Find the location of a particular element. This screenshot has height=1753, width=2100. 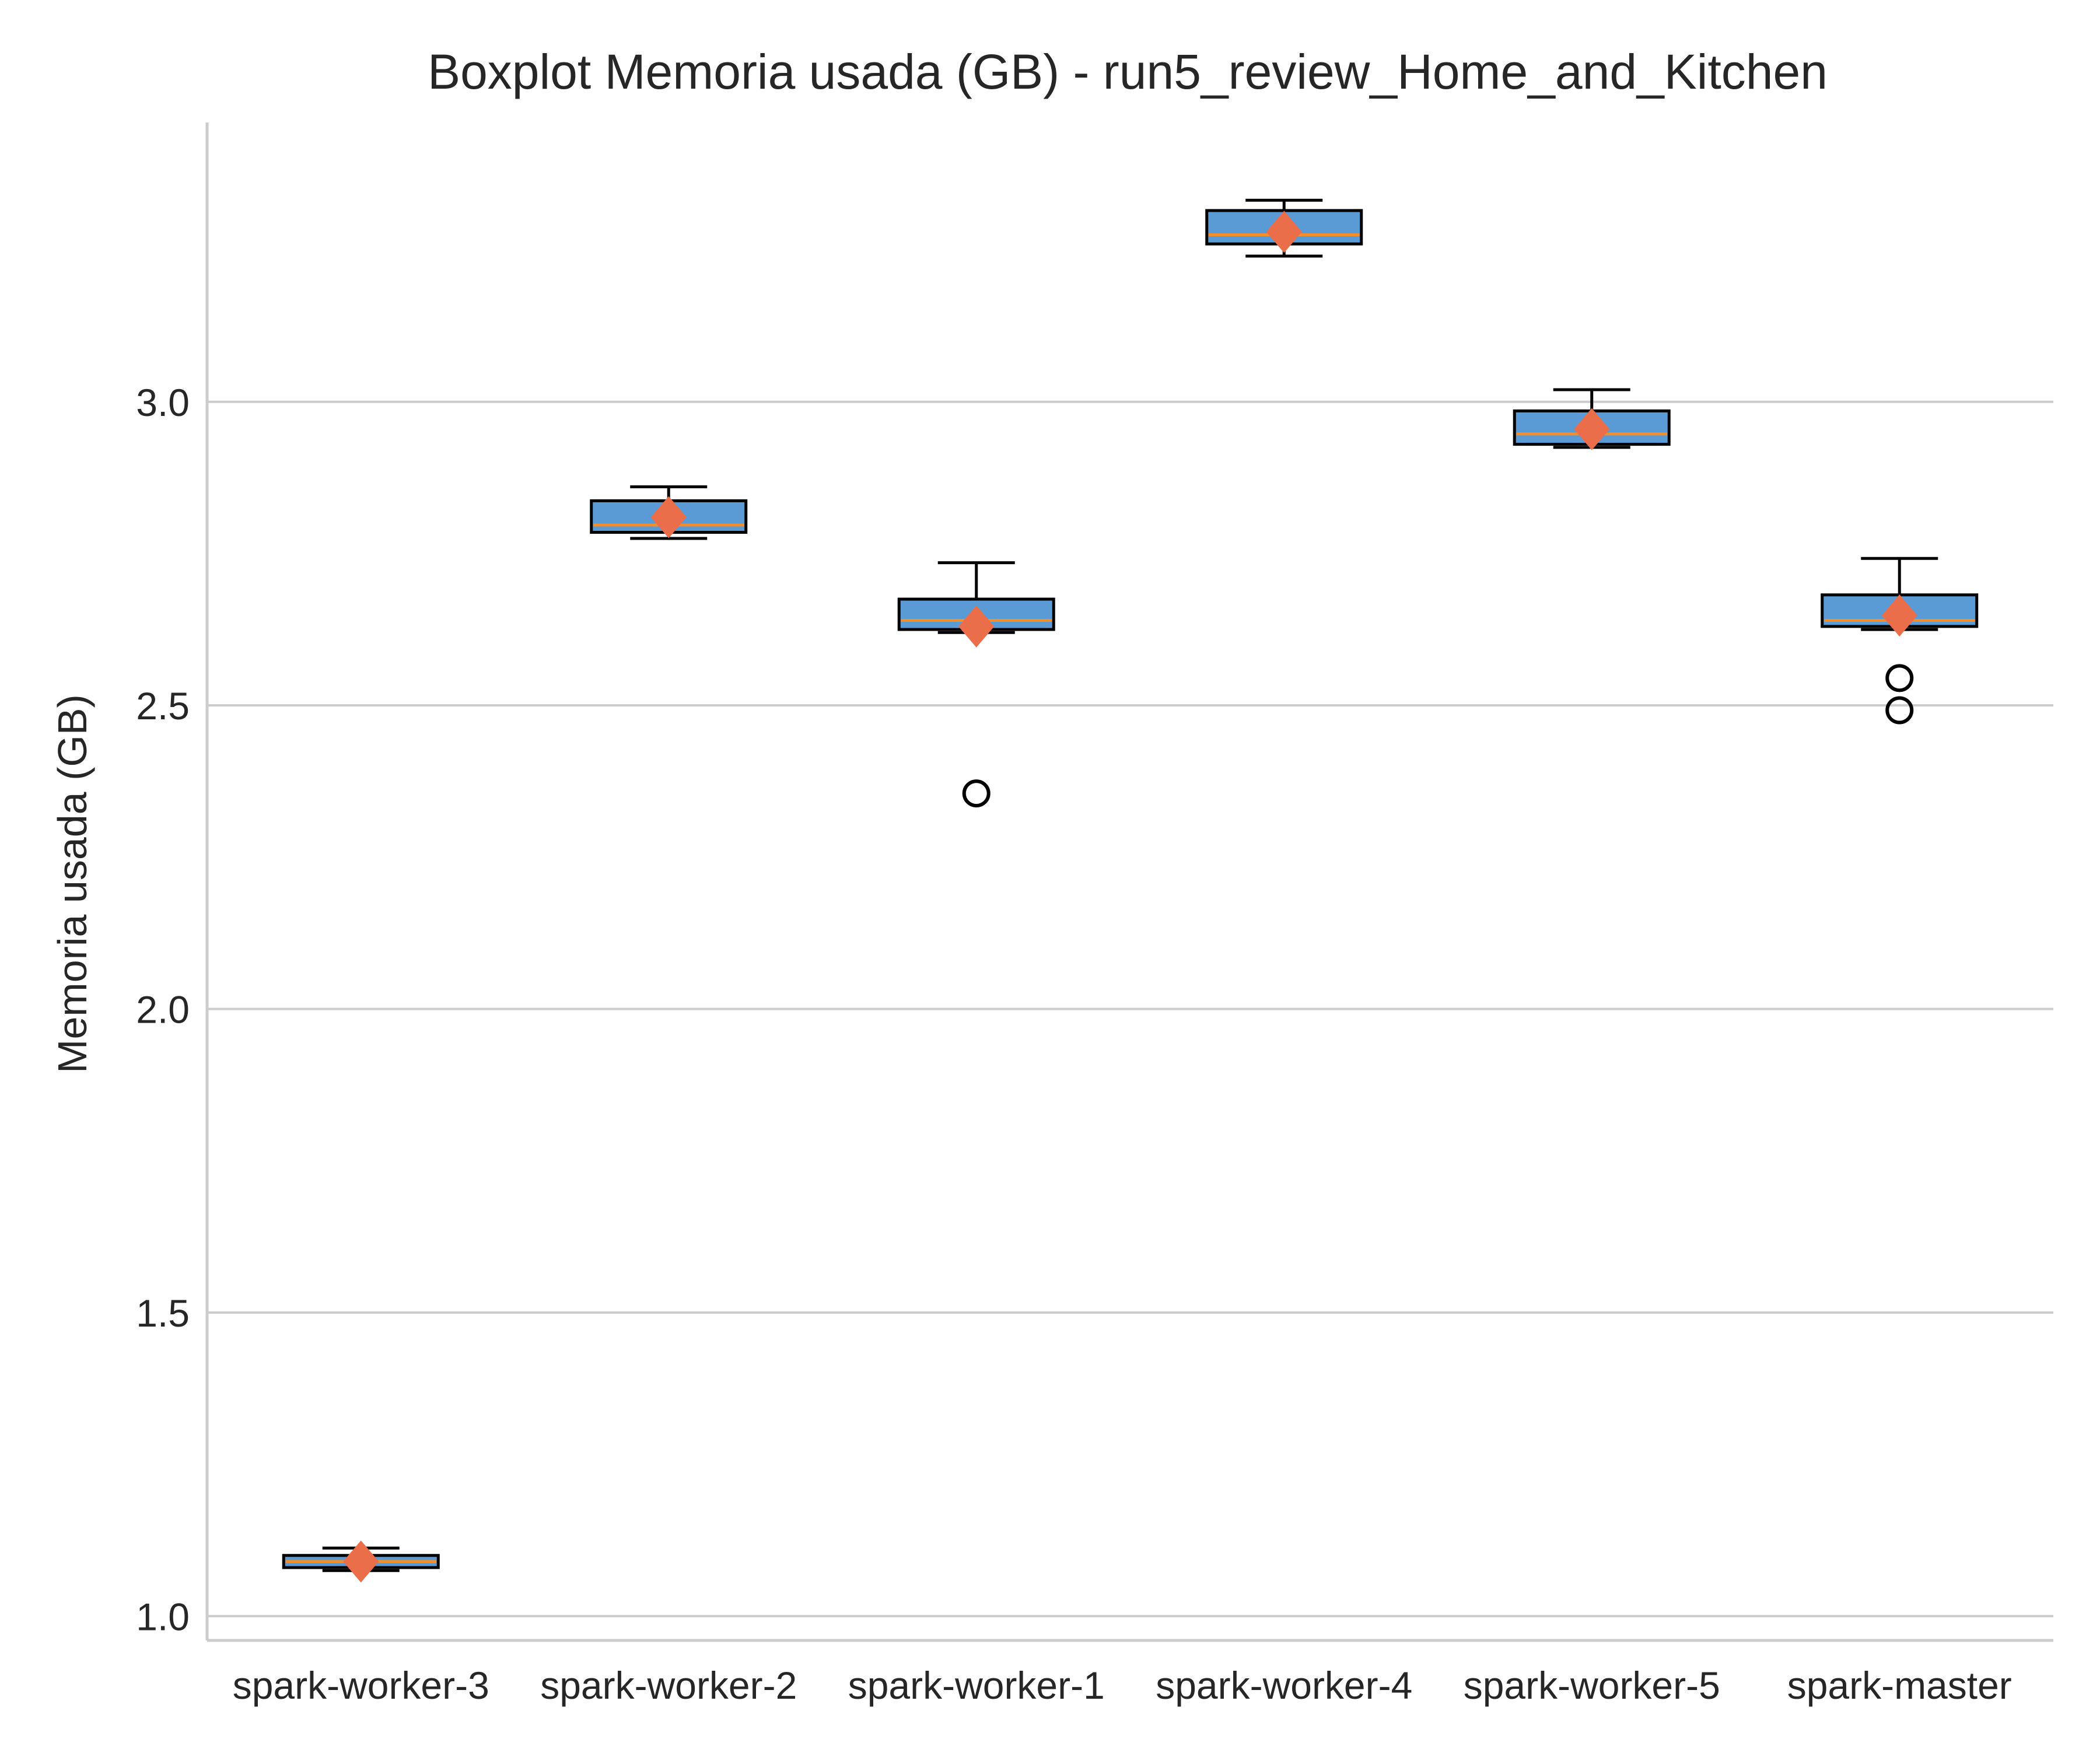

x-tick-label: spark-worker-5 is located at coordinates (1592, 1685).